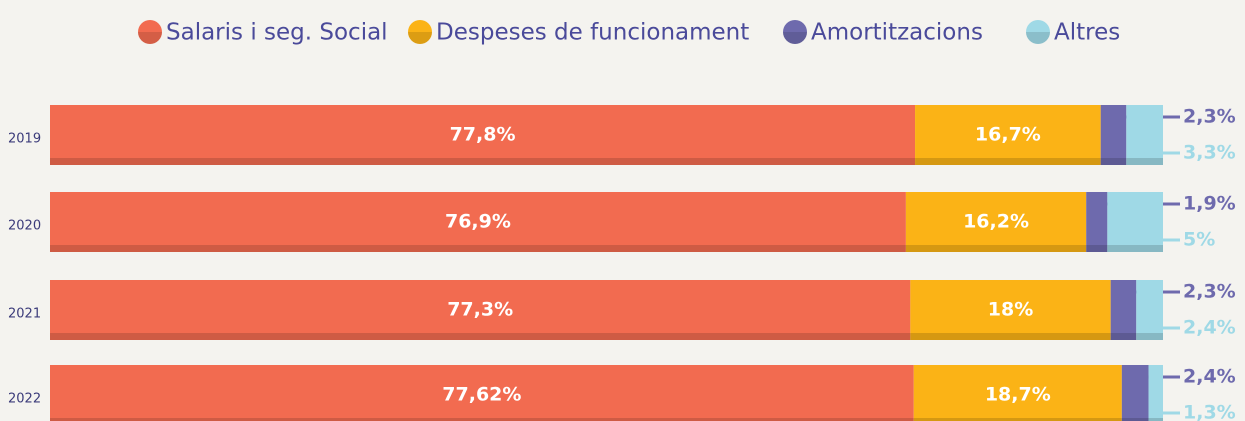  Describe the element at coordinates (592, 33) in the screenshot. I see `legend-label: Despeses de funcionament` at that location.